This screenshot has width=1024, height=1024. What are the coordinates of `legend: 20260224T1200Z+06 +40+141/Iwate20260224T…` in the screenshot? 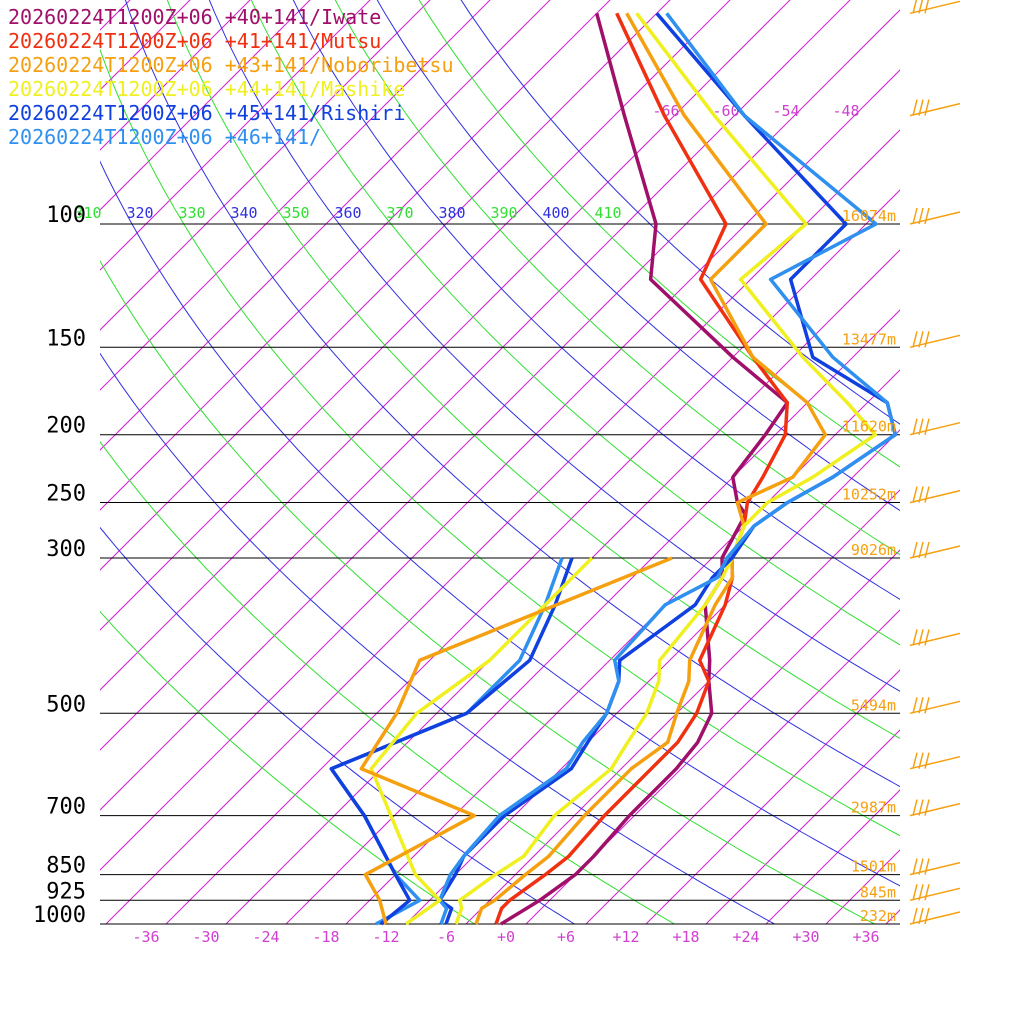 It's located at (231, 77).